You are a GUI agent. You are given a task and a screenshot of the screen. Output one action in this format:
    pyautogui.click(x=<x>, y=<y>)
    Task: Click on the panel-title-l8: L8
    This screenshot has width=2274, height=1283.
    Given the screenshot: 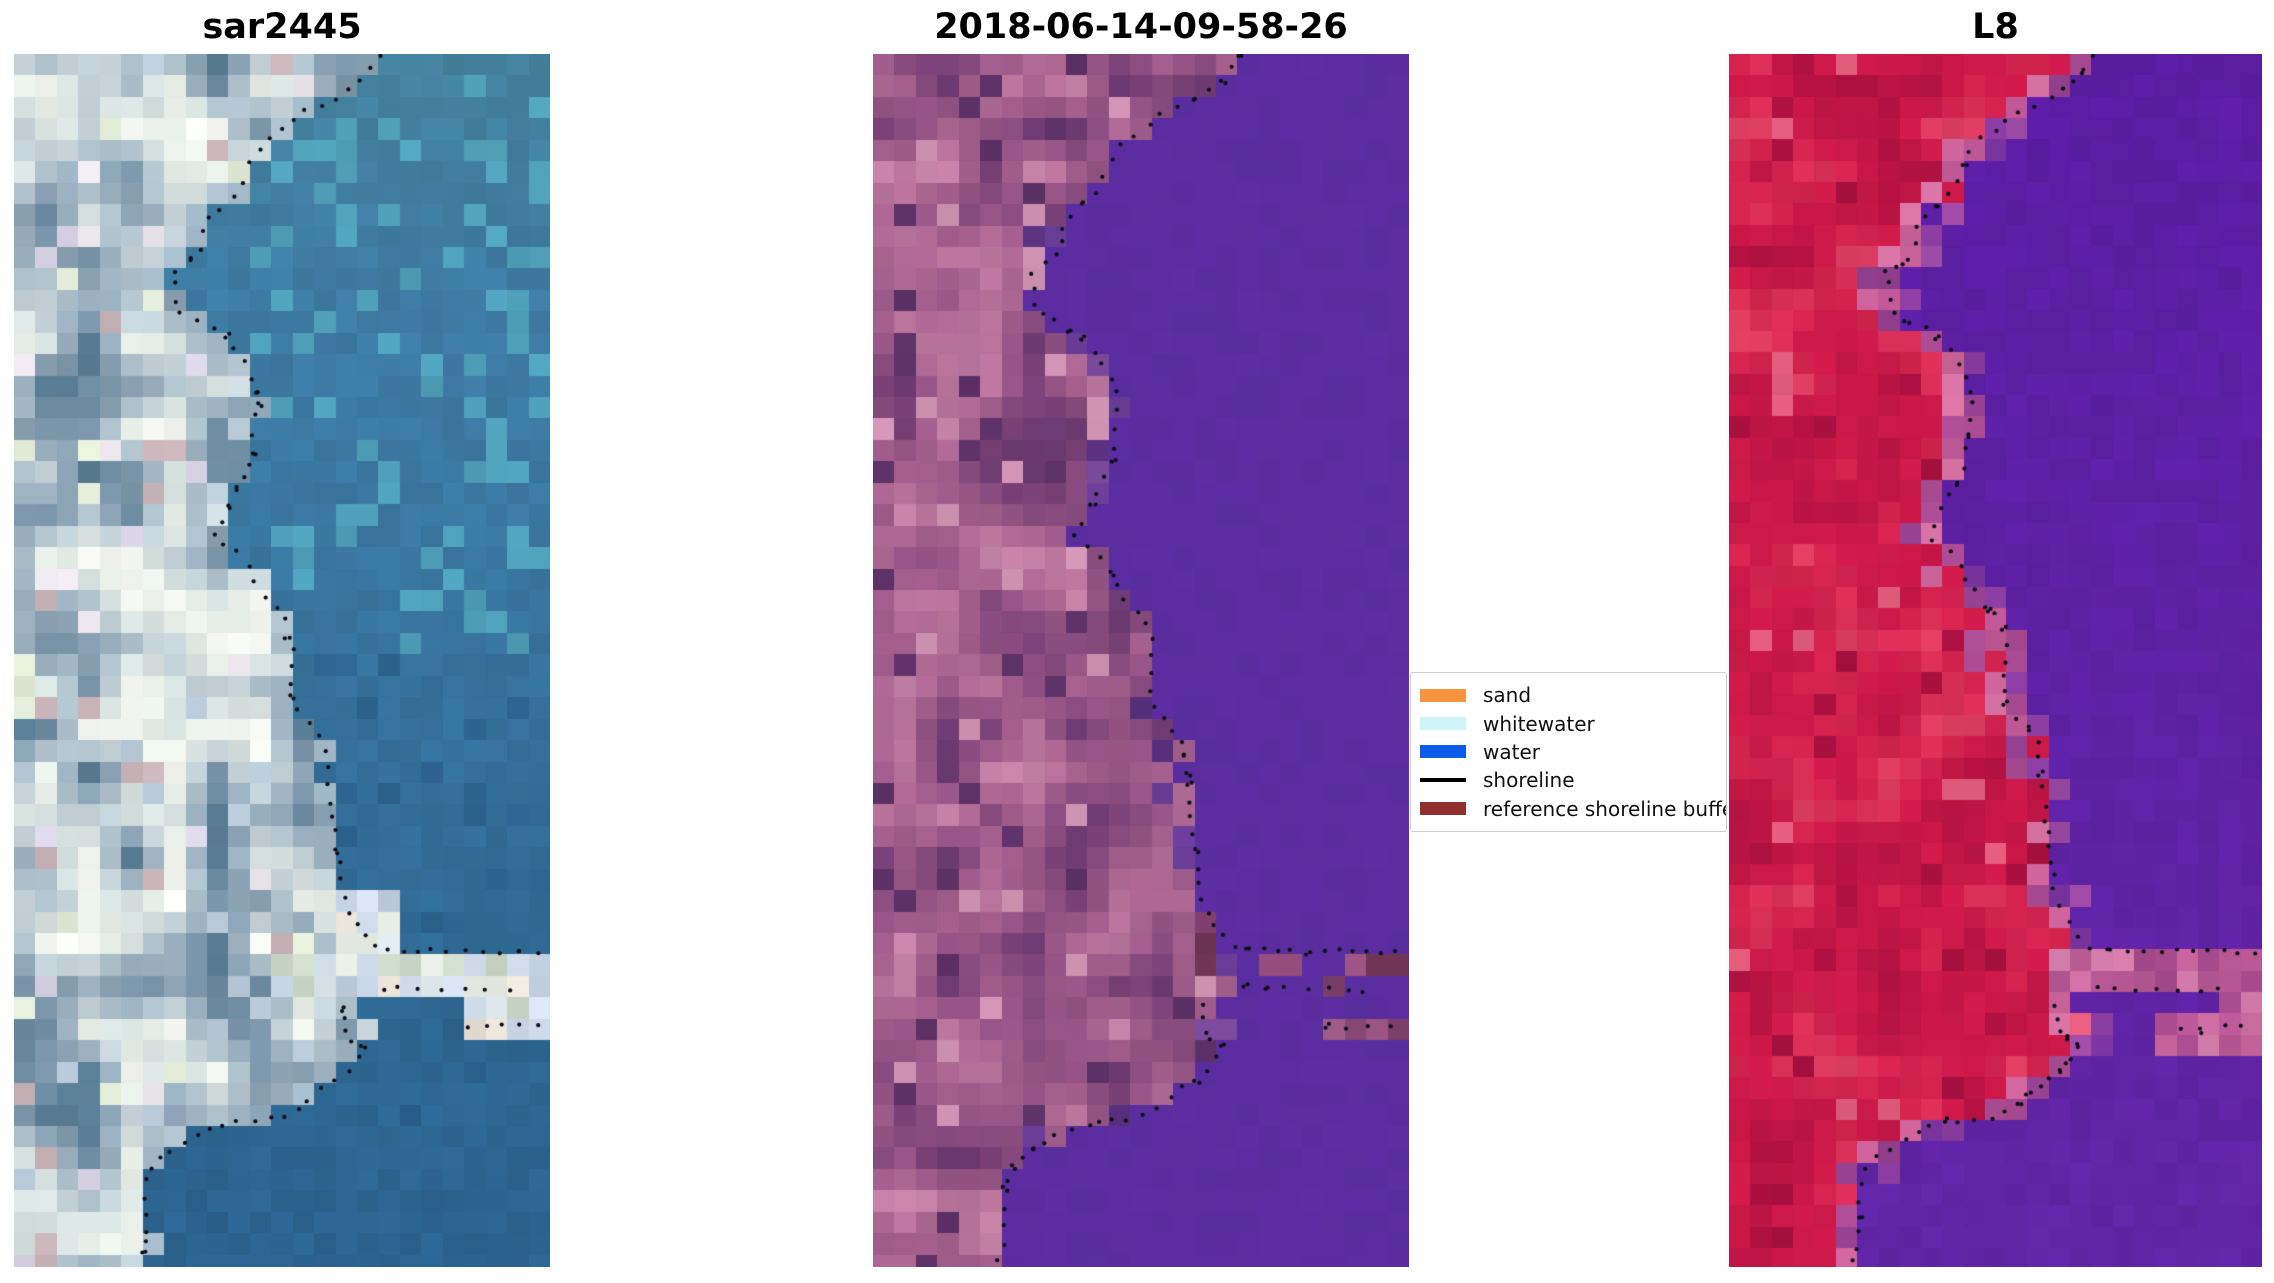 What is the action you would take?
    pyautogui.click(x=1995, y=27)
    